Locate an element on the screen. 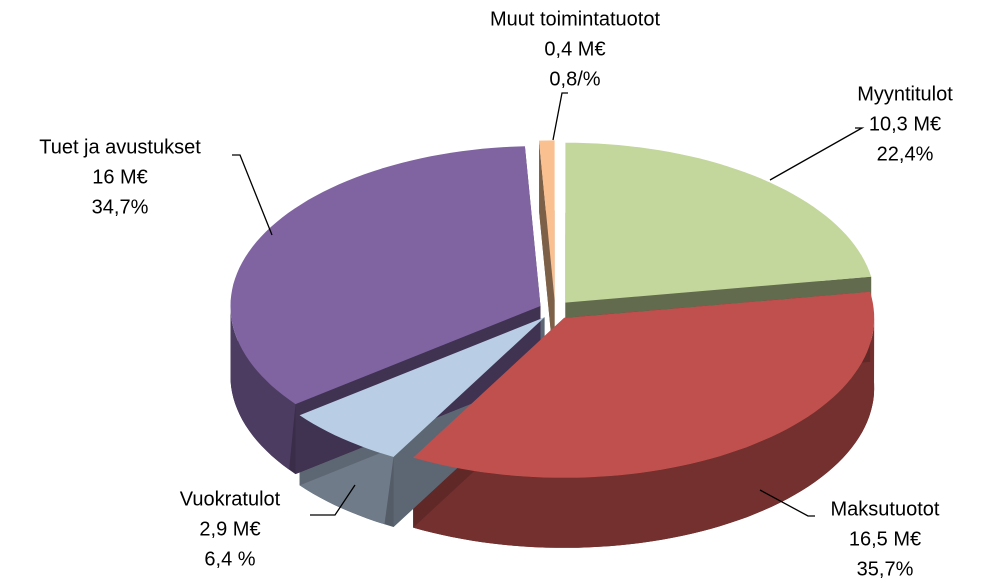 Image resolution: width=985 pixels, height=585 pixels. label-name: Vuokratulot is located at coordinates (230, 499).